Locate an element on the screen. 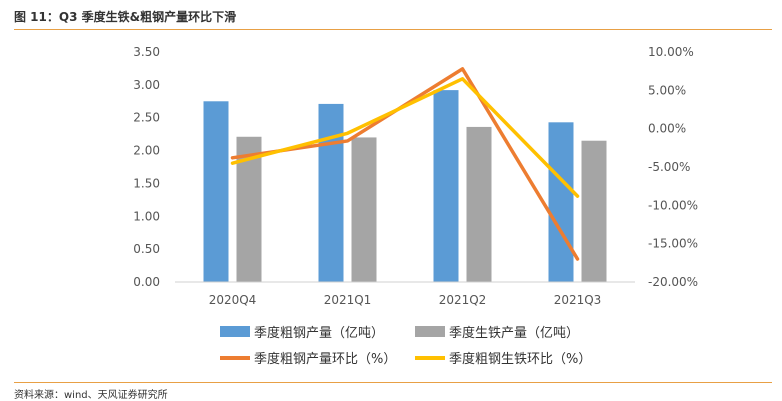 The width and height of the screenshot is (782, 401). left-tick-label: 3.00 is located at coordinates (146, 85).